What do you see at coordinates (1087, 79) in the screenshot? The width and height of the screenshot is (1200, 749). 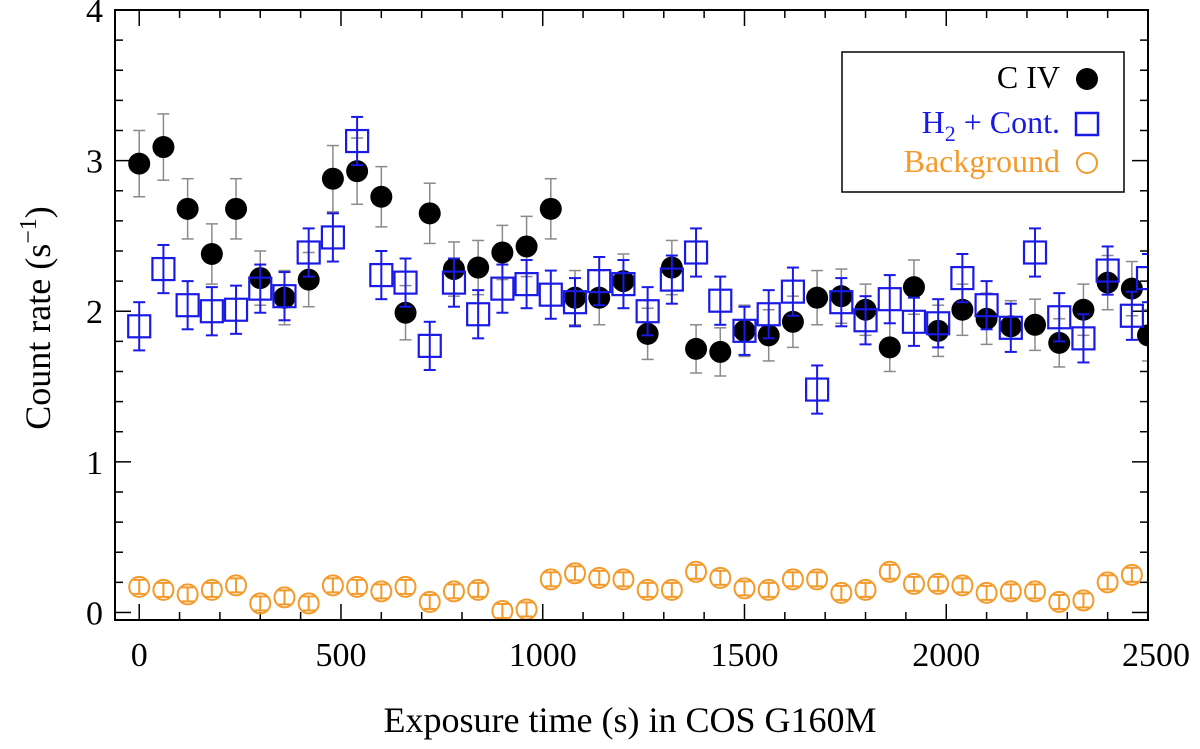 I see `legend-marker-civ` at bounding box center [1087, 79].